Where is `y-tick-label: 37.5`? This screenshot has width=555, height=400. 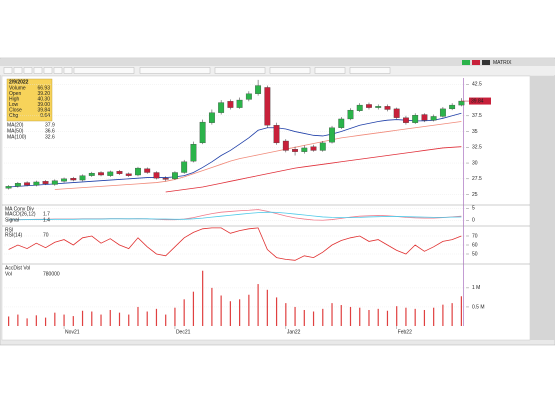
y-tick-label: 37.5 is located at coordinates (477, 116).